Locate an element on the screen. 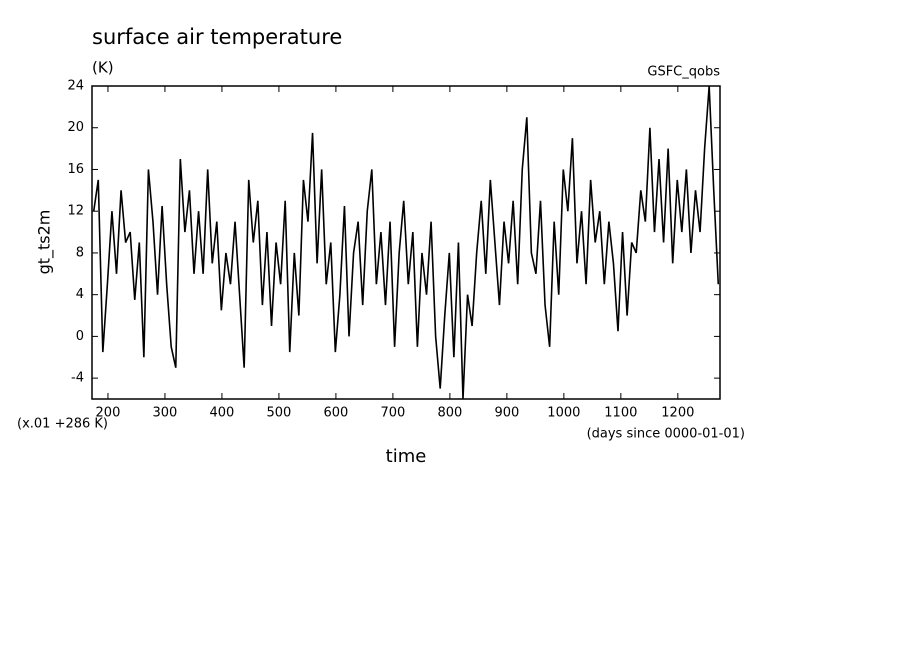 This screenshot has height=654, width=904. x-tick-label: 1100 is located at coordinates (620, 413).